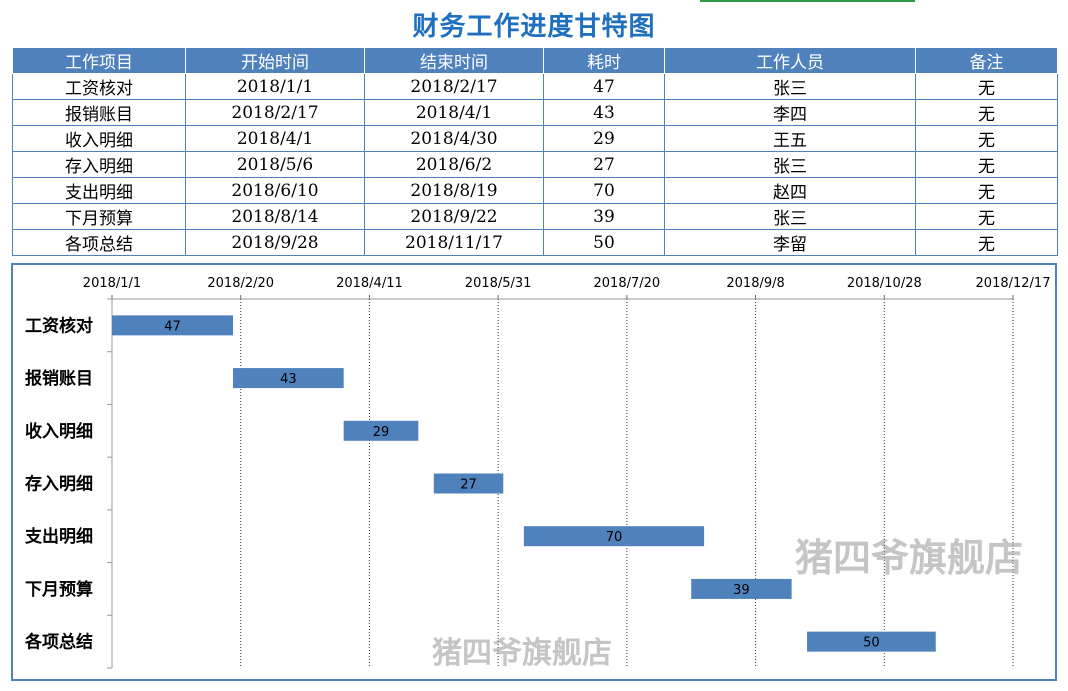  What do you see at coordinates (59, 589) in the screenshot?
I see `y-category-label: 下月预算` at bounding box center [59, 589].